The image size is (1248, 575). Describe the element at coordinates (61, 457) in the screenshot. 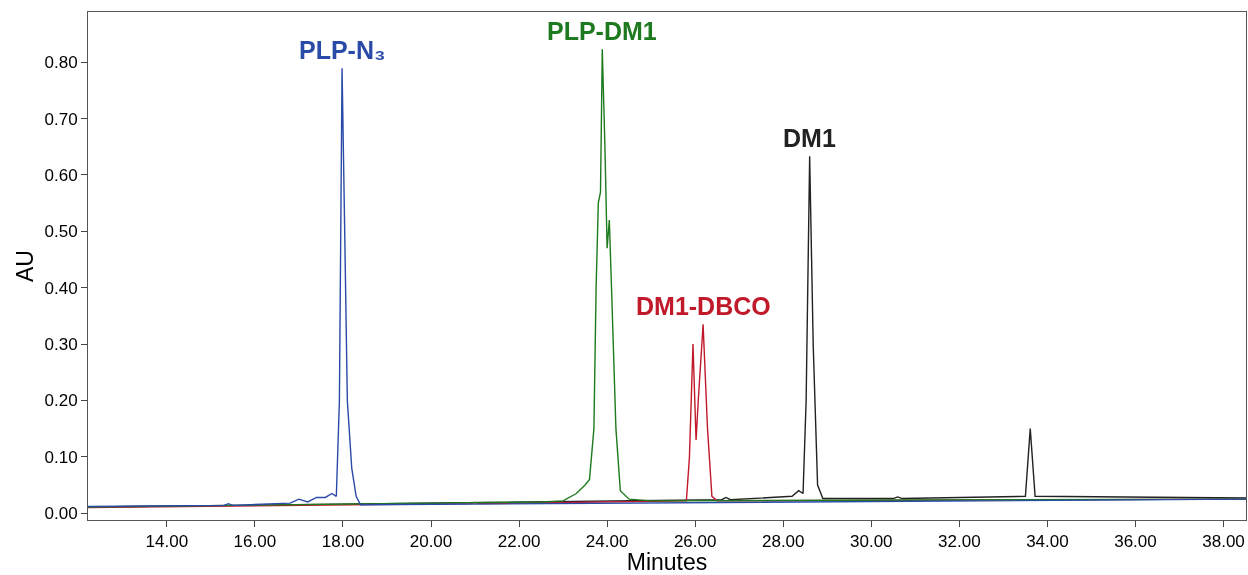

I see `y-tick-label: 0.10` at that location.